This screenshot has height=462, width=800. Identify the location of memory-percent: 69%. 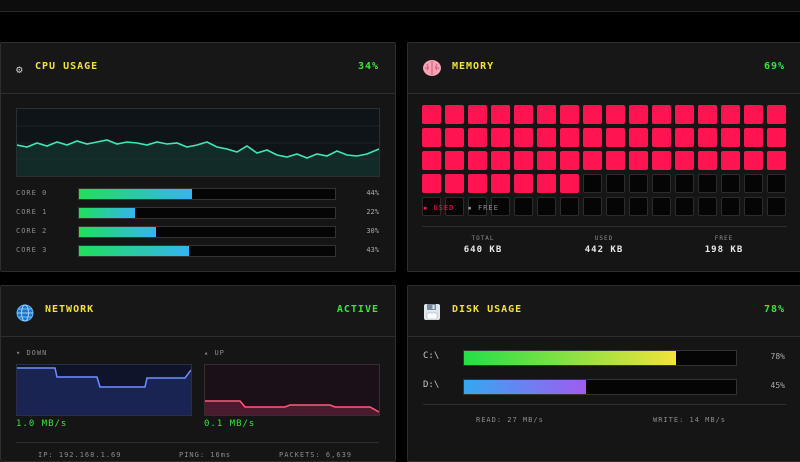
(774, 66).